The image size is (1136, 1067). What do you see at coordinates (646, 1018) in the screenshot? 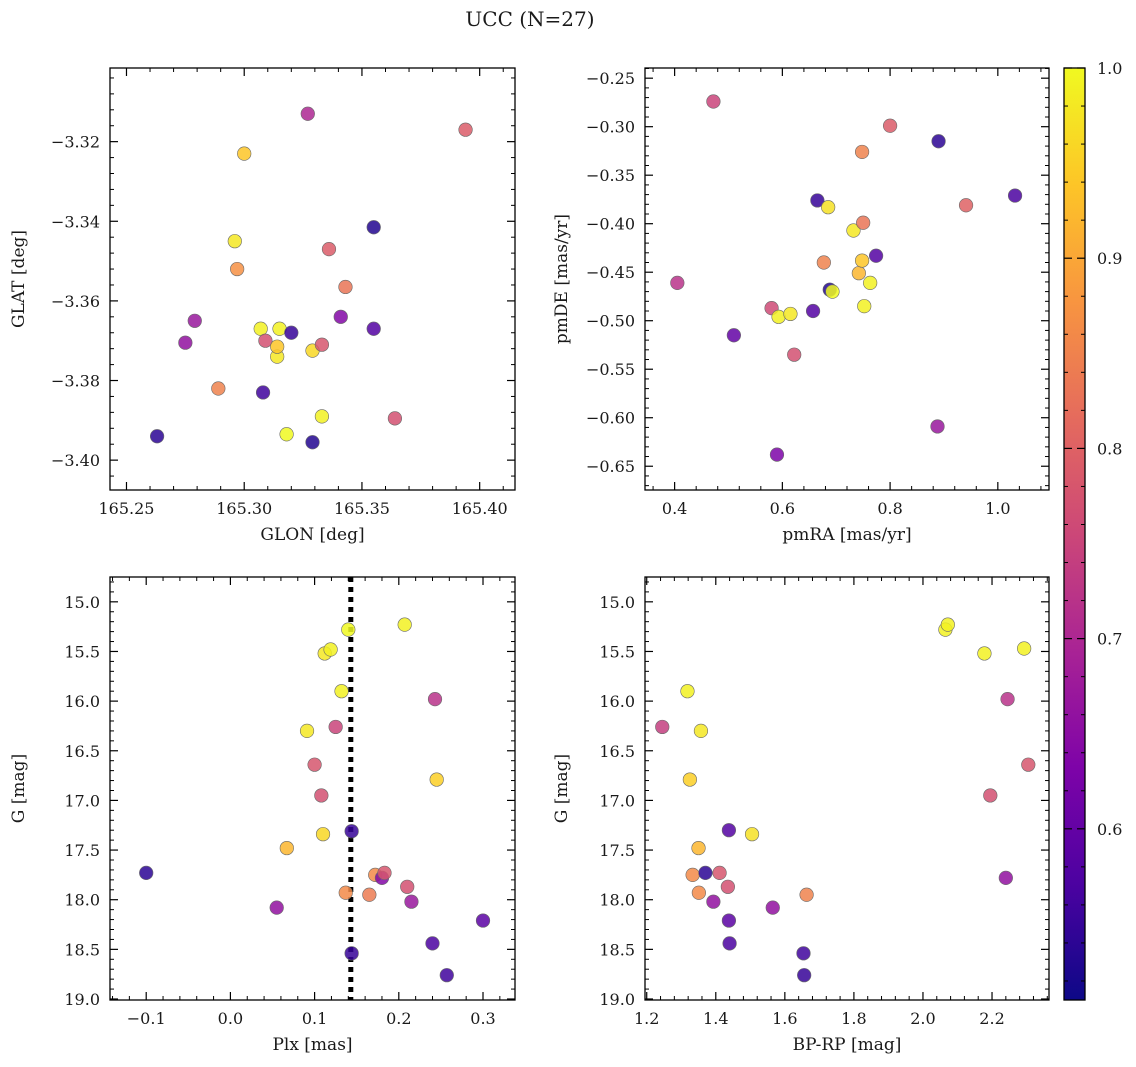
I see `x-tick-label: 1.2` at bounding box center [646, 1018].